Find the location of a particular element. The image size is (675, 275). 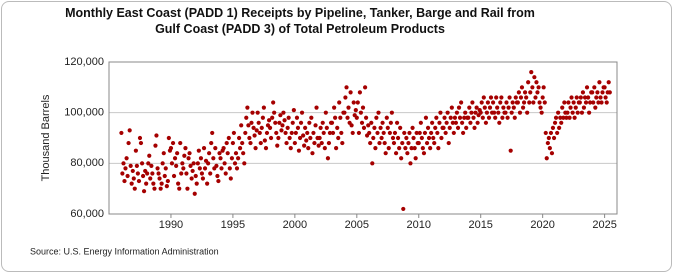

x-tick-label: 2025 is located at coordinates (604, 225).